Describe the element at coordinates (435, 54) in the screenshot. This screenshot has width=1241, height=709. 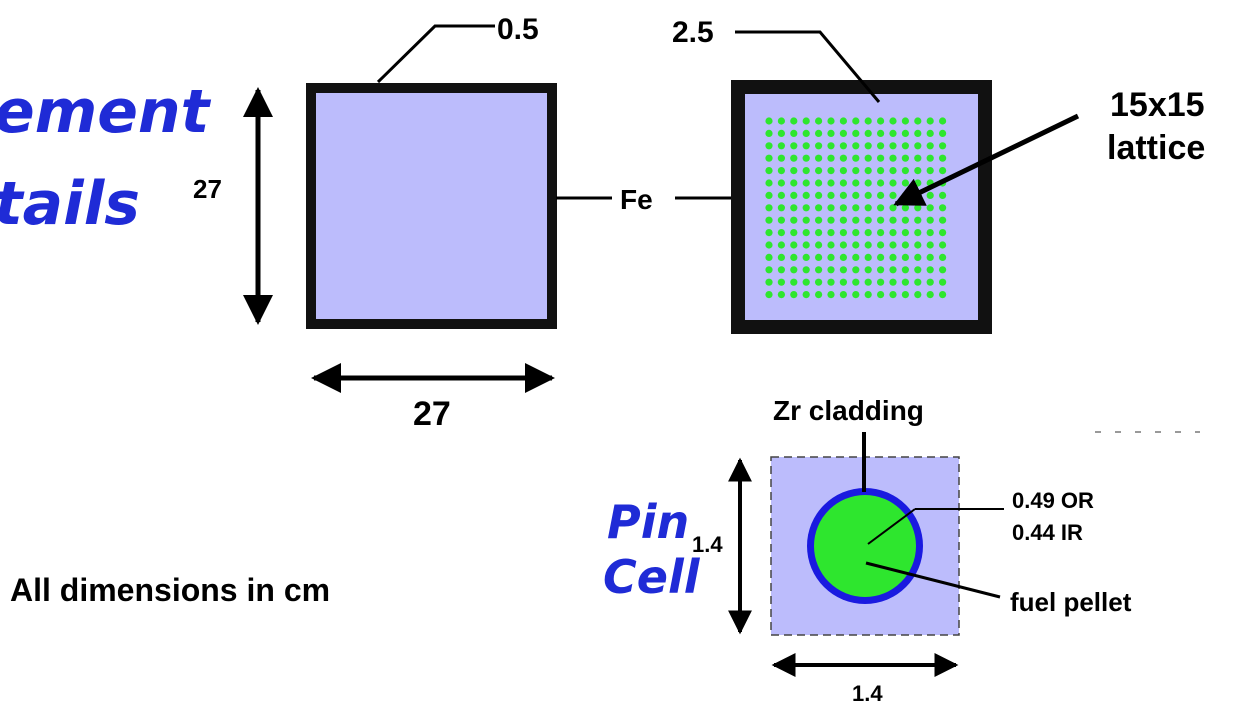
I see `thin-wall-leader` at that location.